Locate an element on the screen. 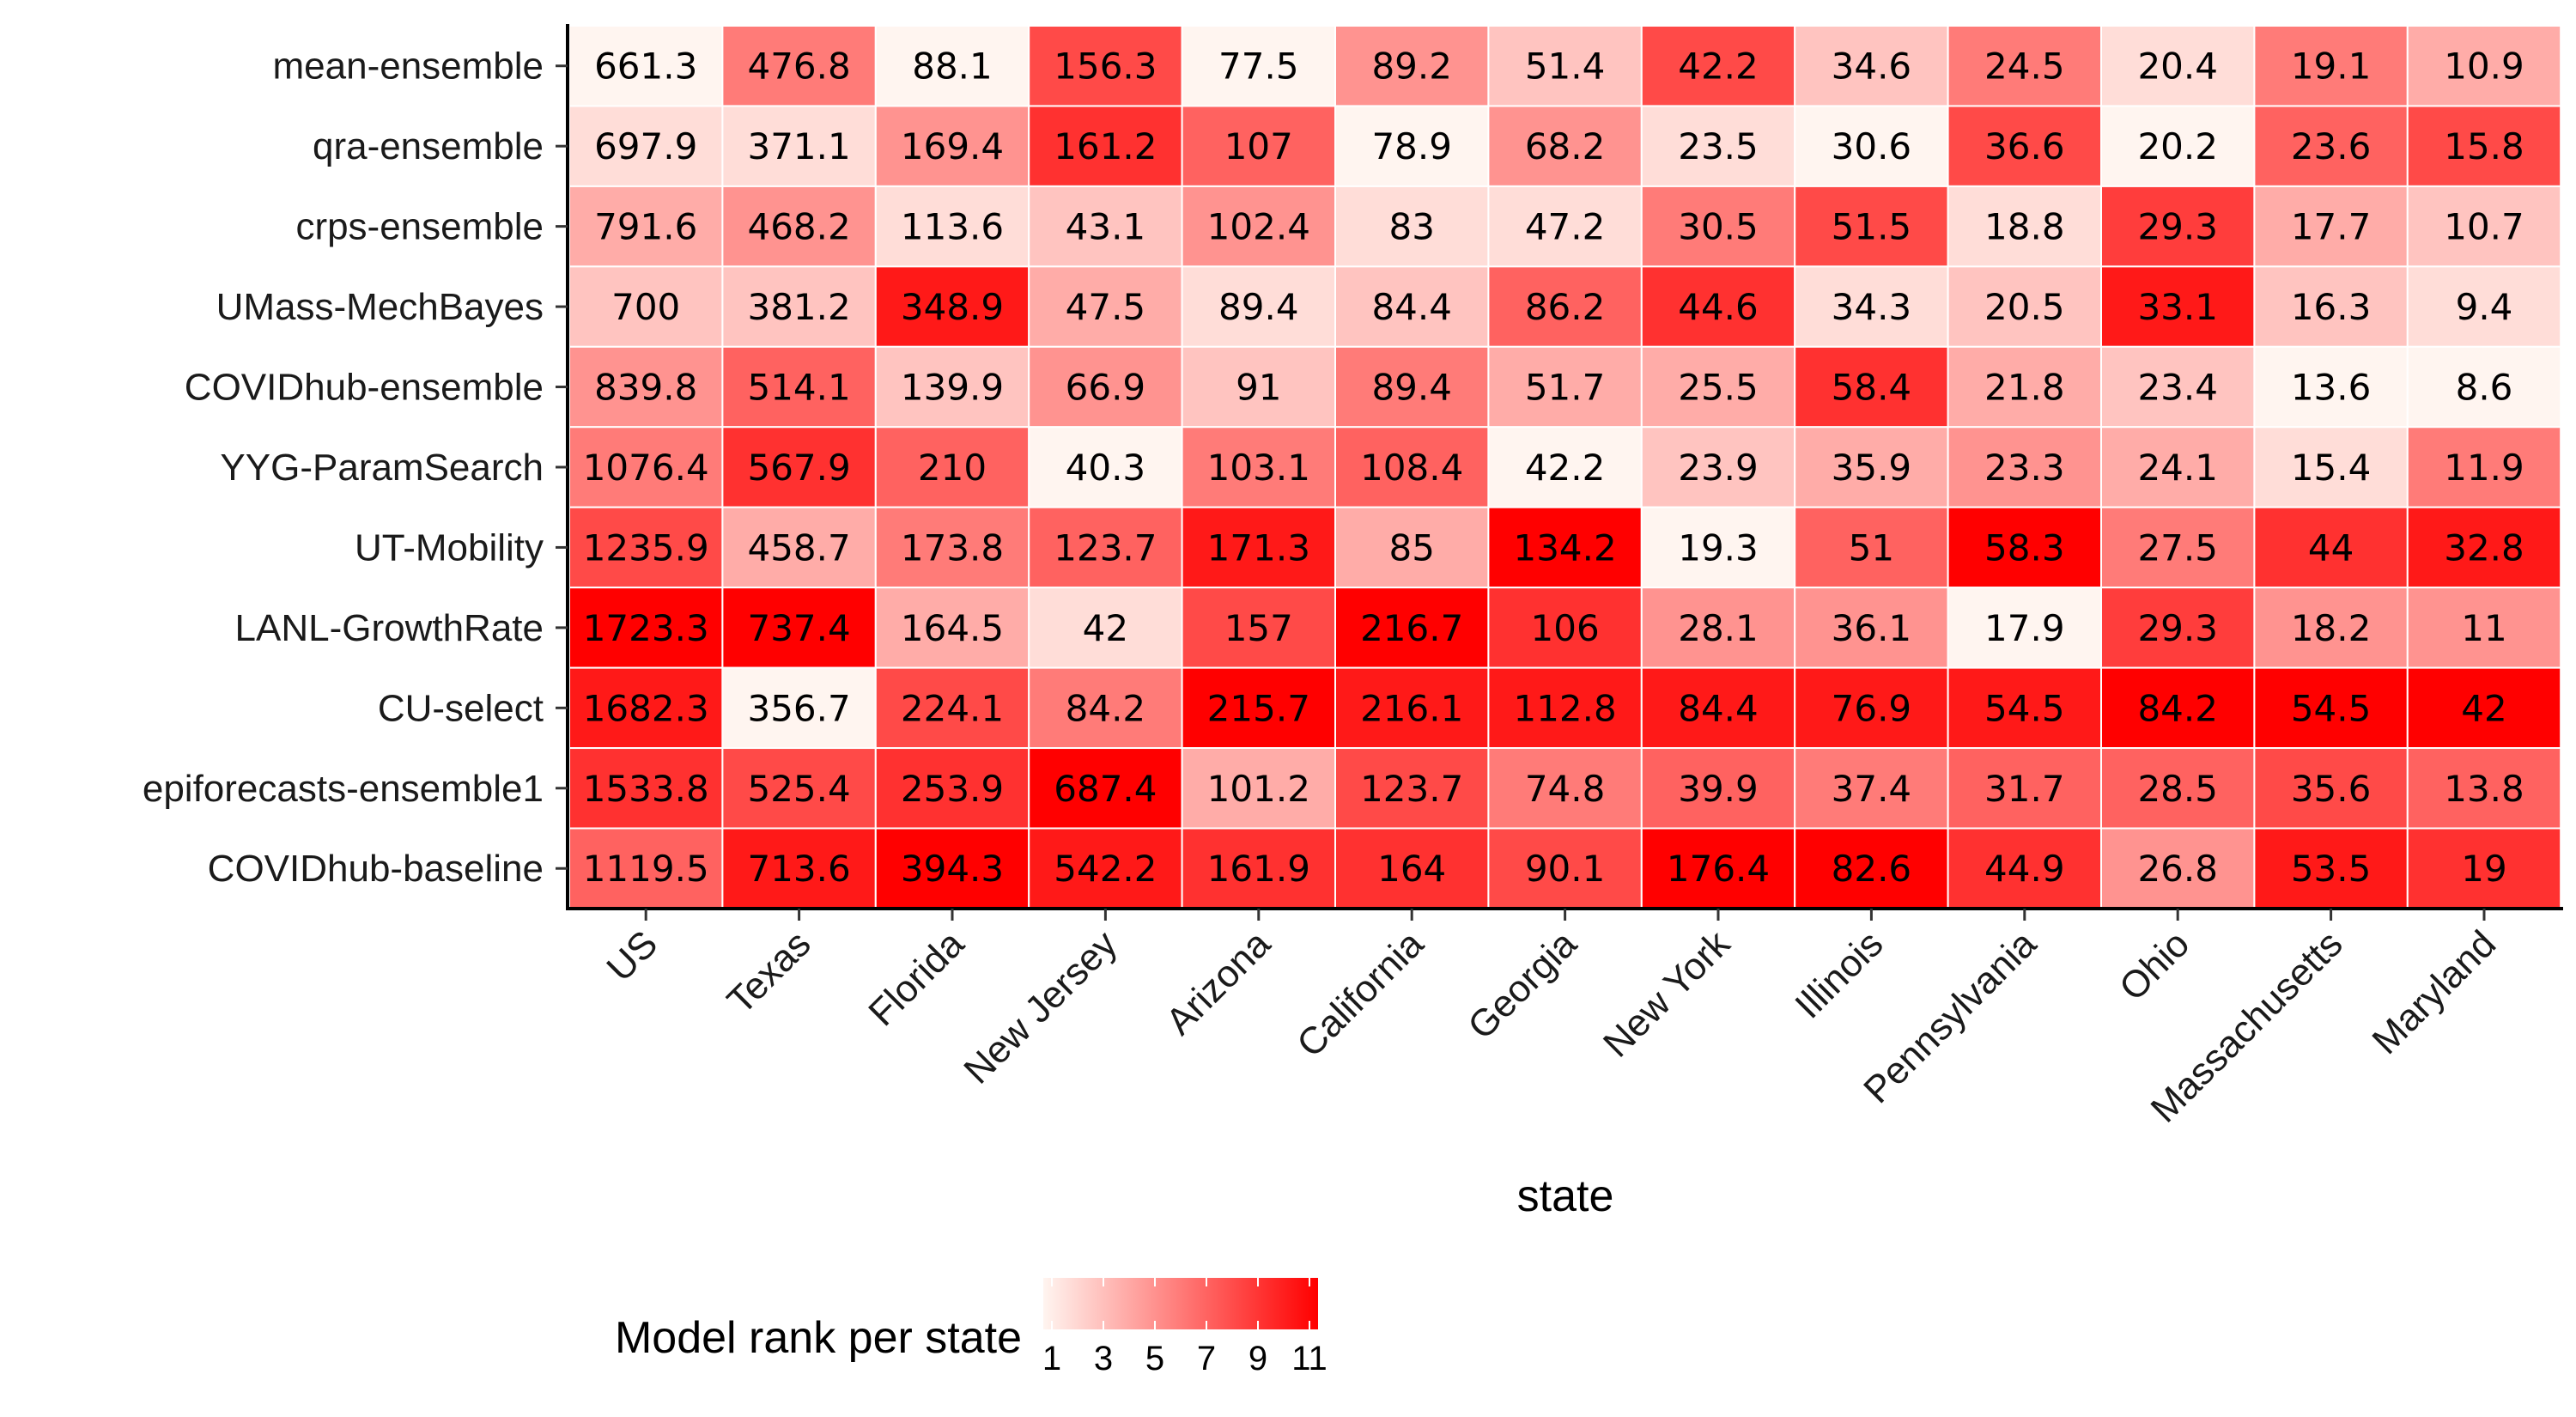  cell-value-label: 40.3 is located at coordinates (1106, 468).